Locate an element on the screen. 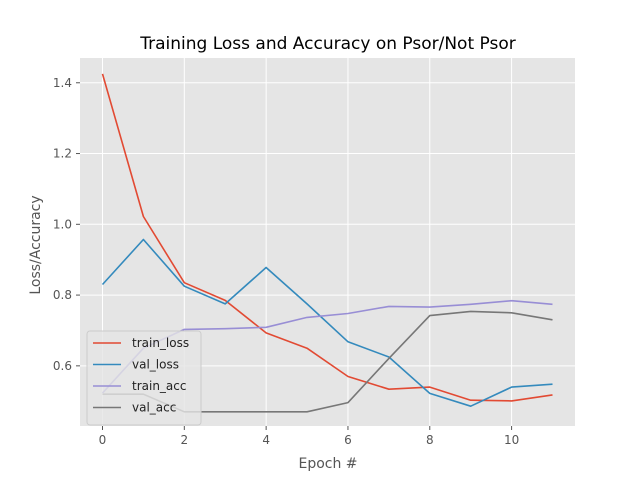  x-tick-label: 4 is located at coordinates (266, 440).